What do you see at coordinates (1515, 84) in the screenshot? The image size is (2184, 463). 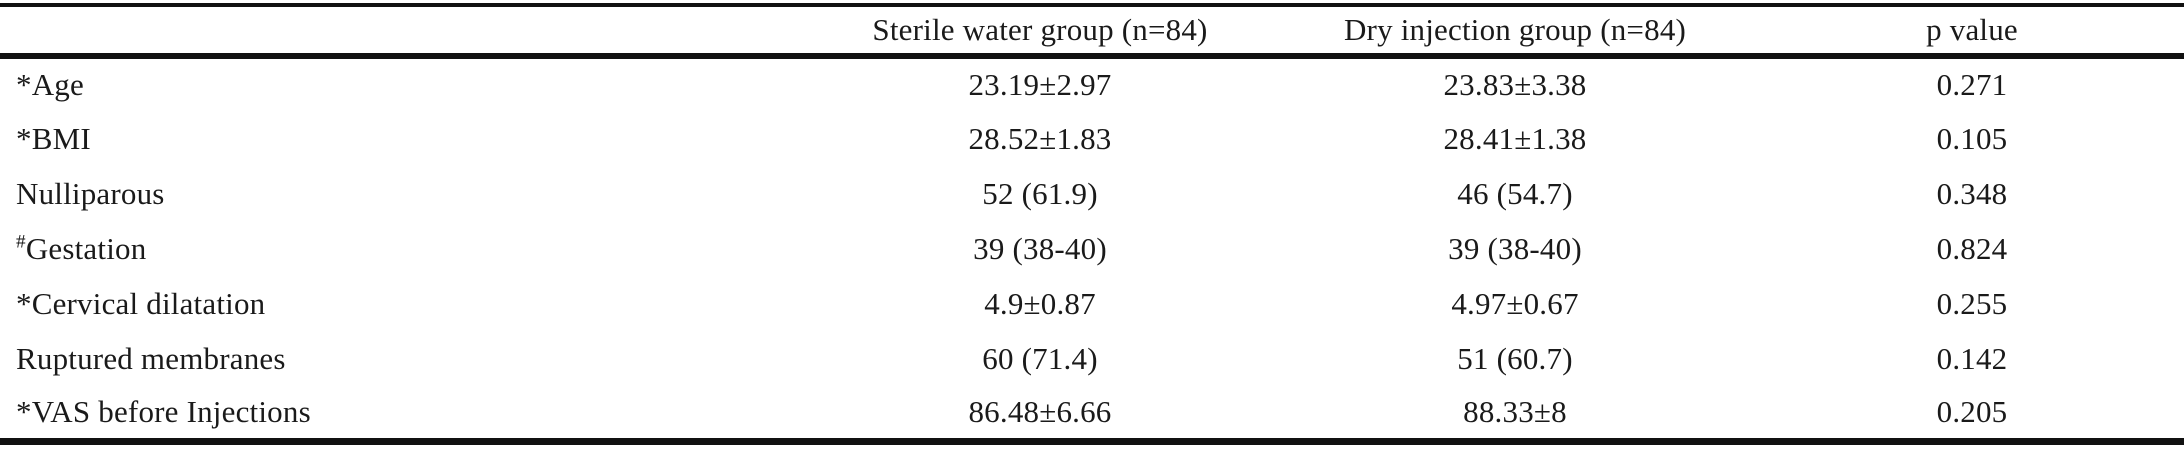 I see `dry-injection-group-value: 23.83±3.38` at bounding box center [1515, 84].